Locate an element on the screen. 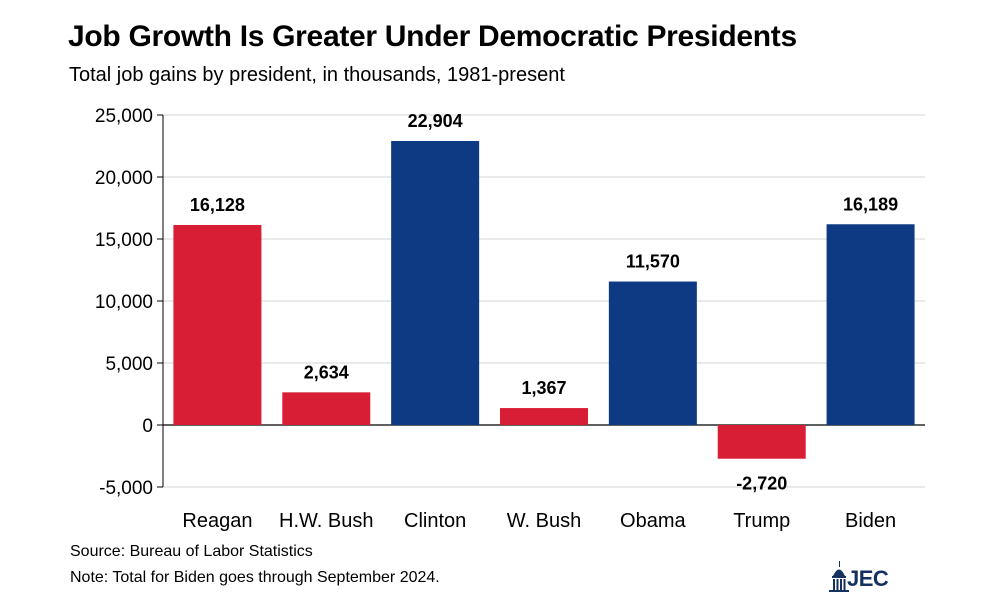 Image resolution: width=1000 pixels, height=612 pixels. y-tick-label: 25,000 is located at coordinates (124, 116).